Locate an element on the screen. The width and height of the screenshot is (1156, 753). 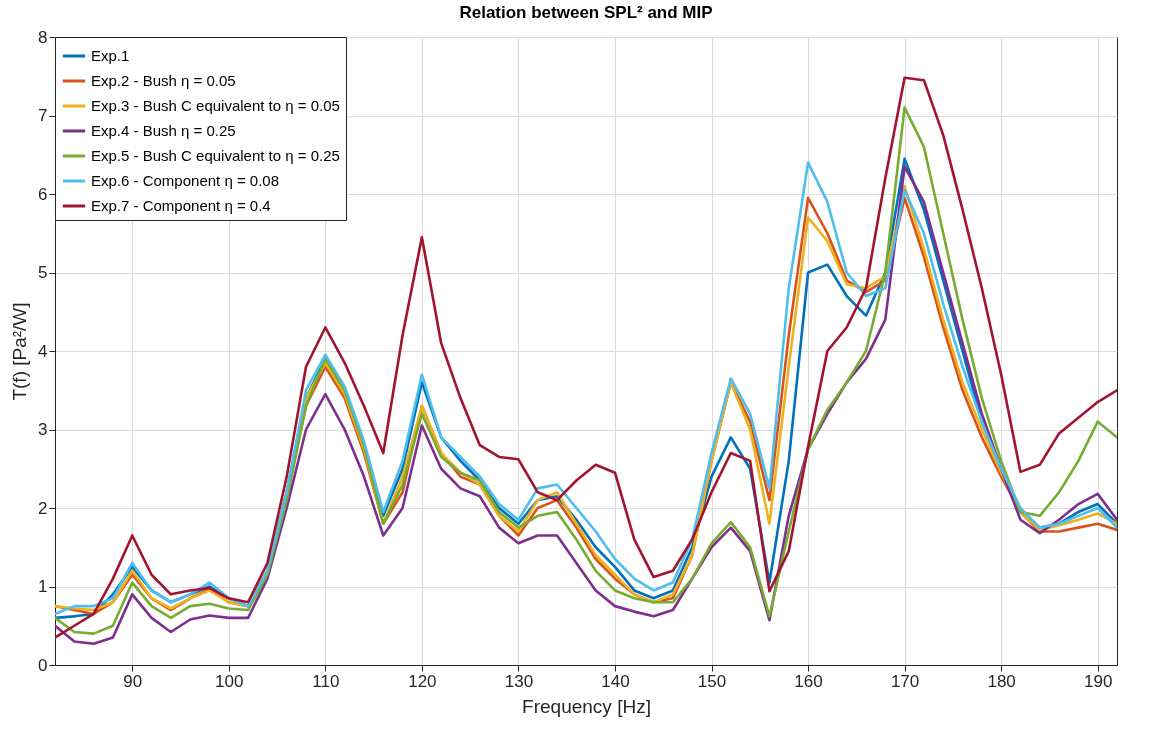
x-tick-label: 170 is located at coordinates (905, 681).